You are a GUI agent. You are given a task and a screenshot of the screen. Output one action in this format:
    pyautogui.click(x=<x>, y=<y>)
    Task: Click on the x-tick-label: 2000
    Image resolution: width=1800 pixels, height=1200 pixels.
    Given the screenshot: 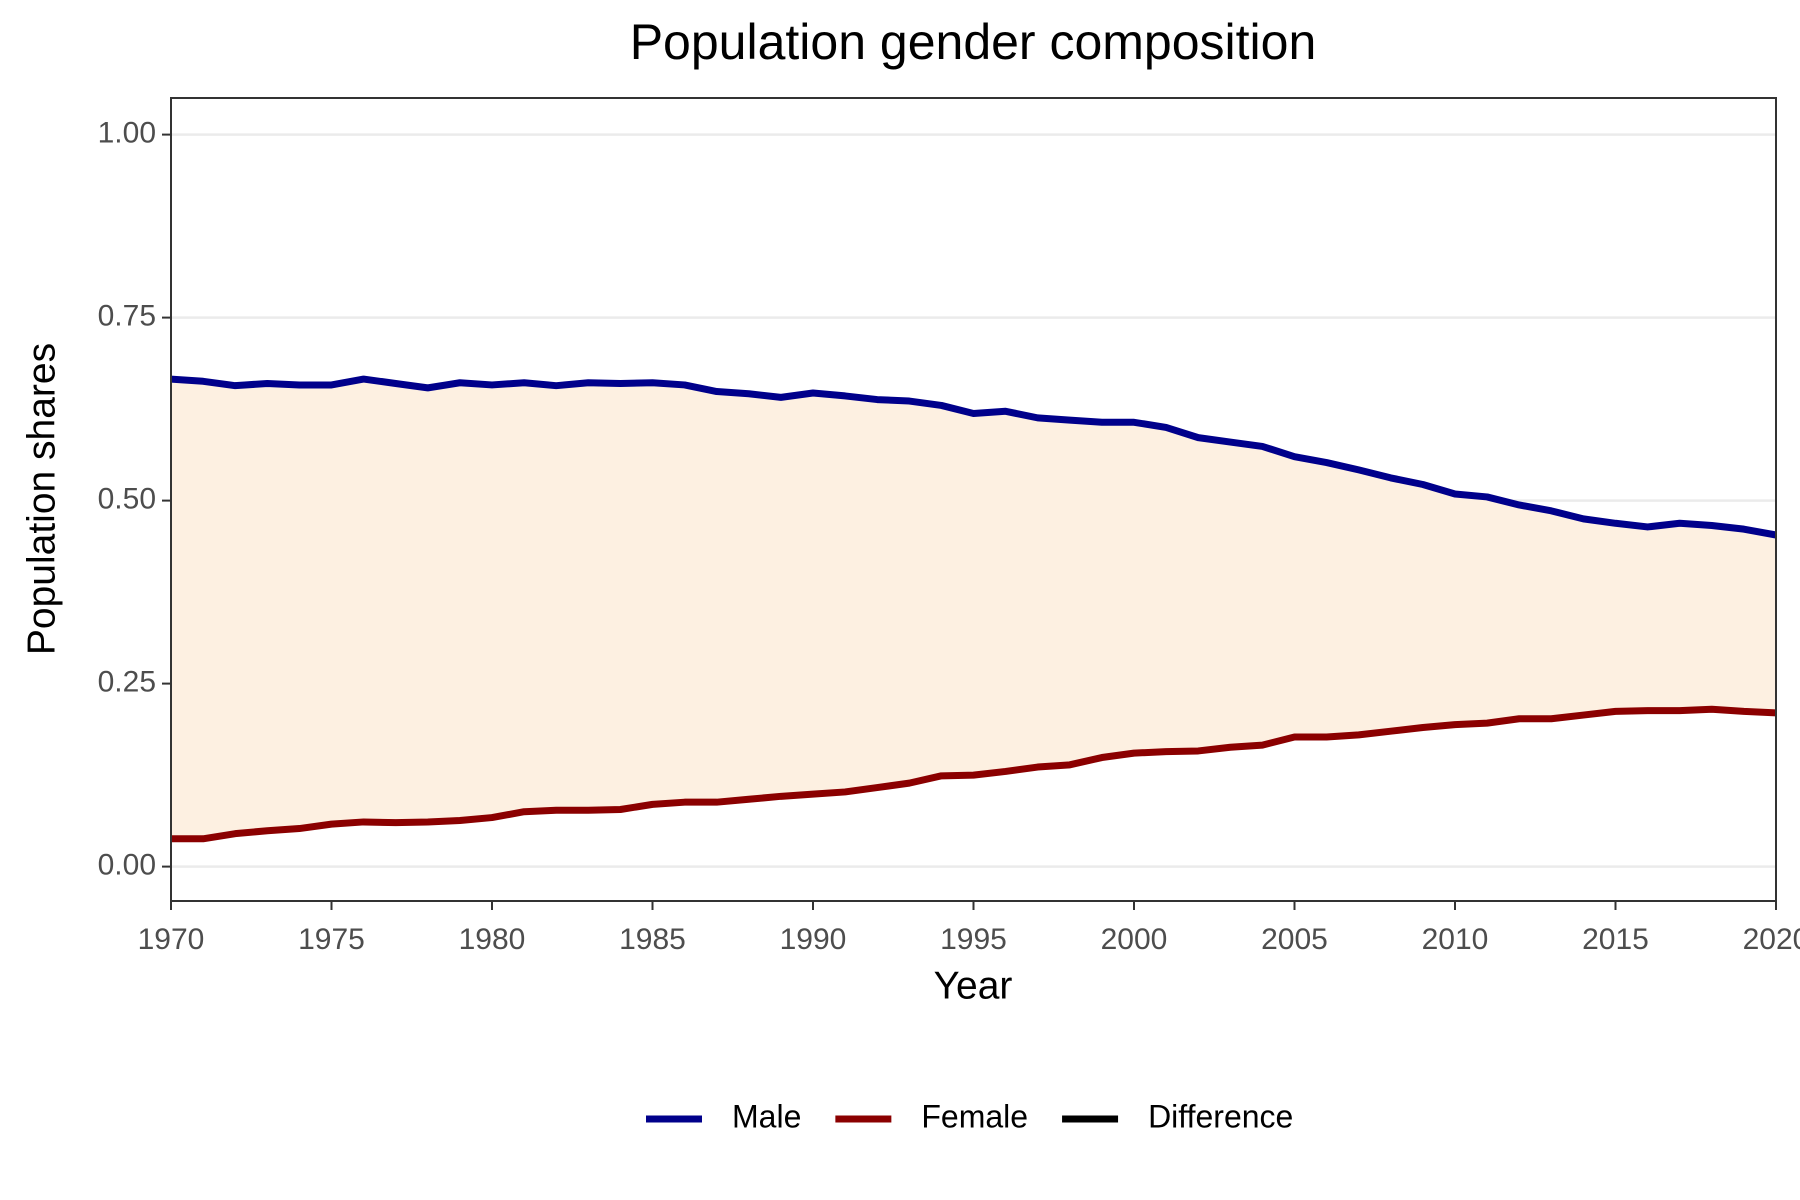 What is the action you would take?
    pyautogui.click(x=1134, y=939)
    